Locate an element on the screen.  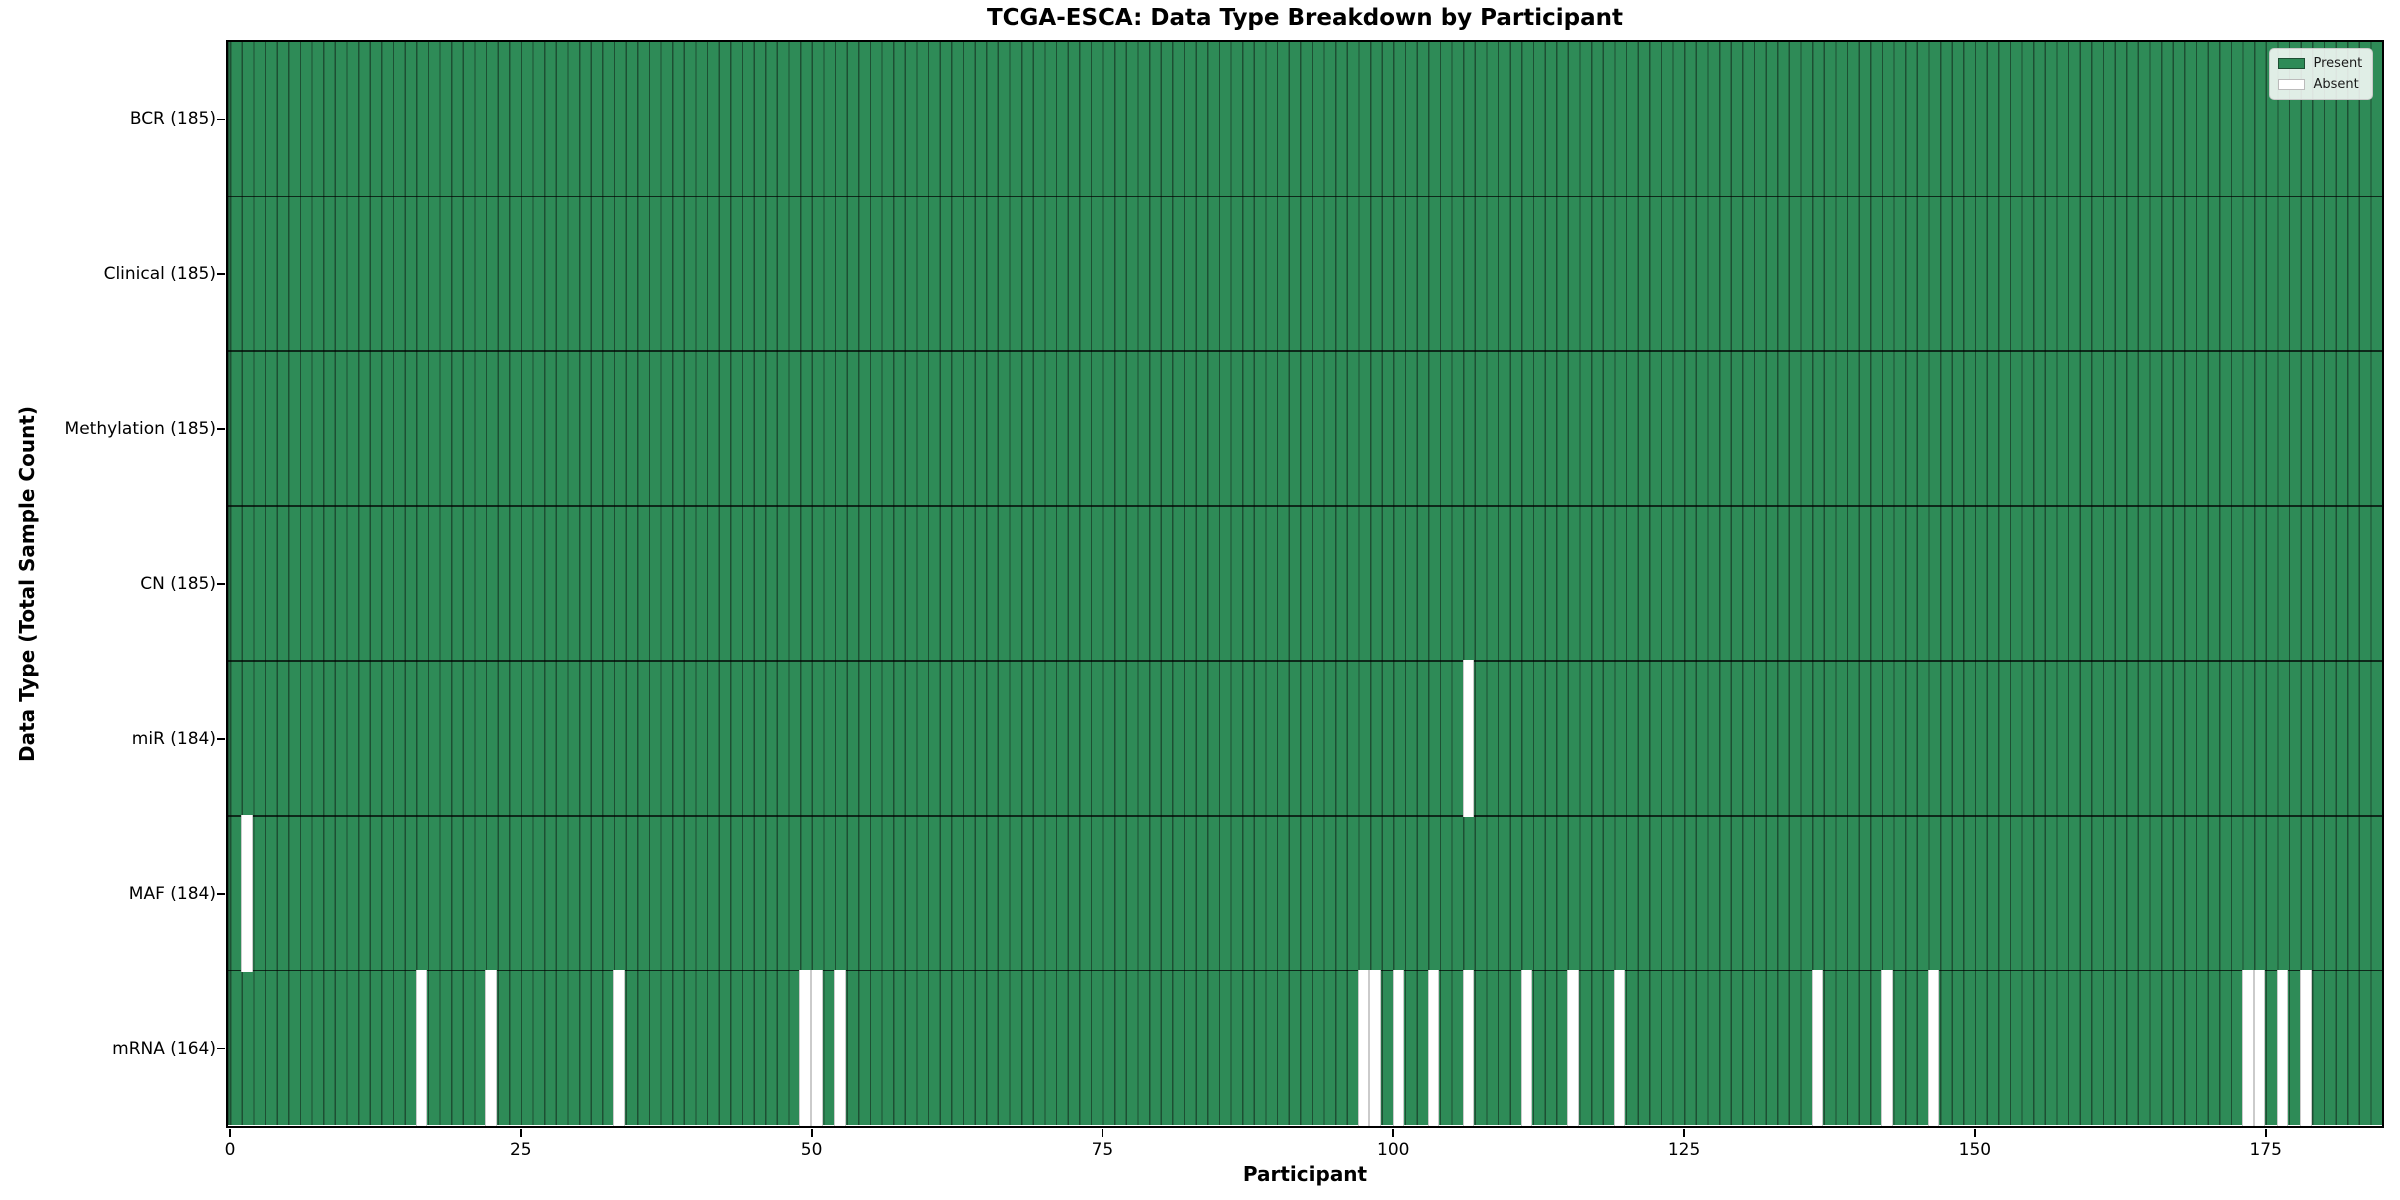
x-axis-label: Participant is located at coordinates (1305, 1174).